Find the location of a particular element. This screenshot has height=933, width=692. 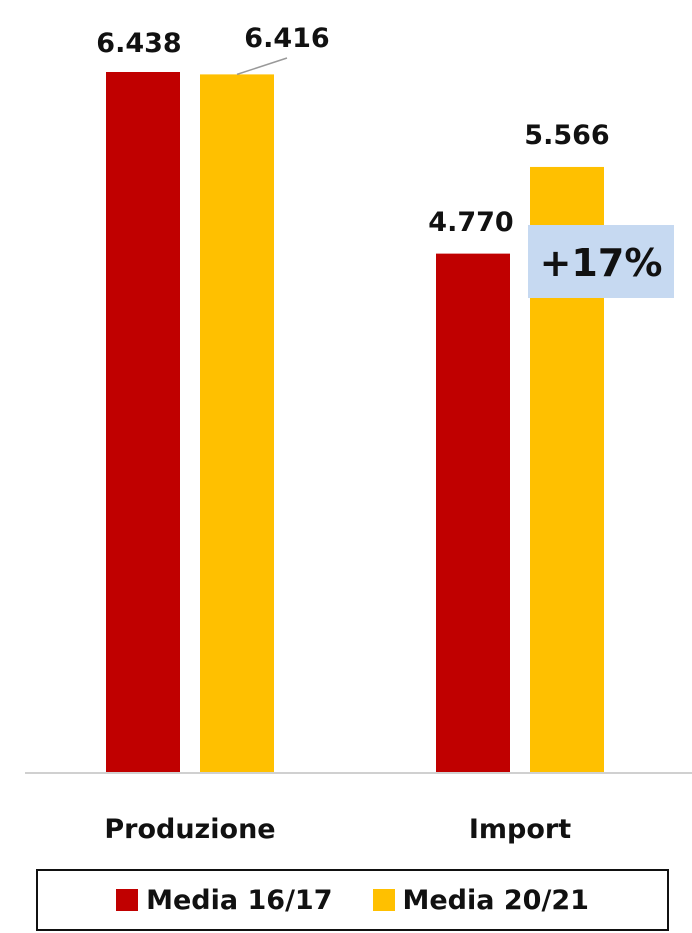

legend-item-media-16-17: Media 16/17 is located at coordinates (224, 900).